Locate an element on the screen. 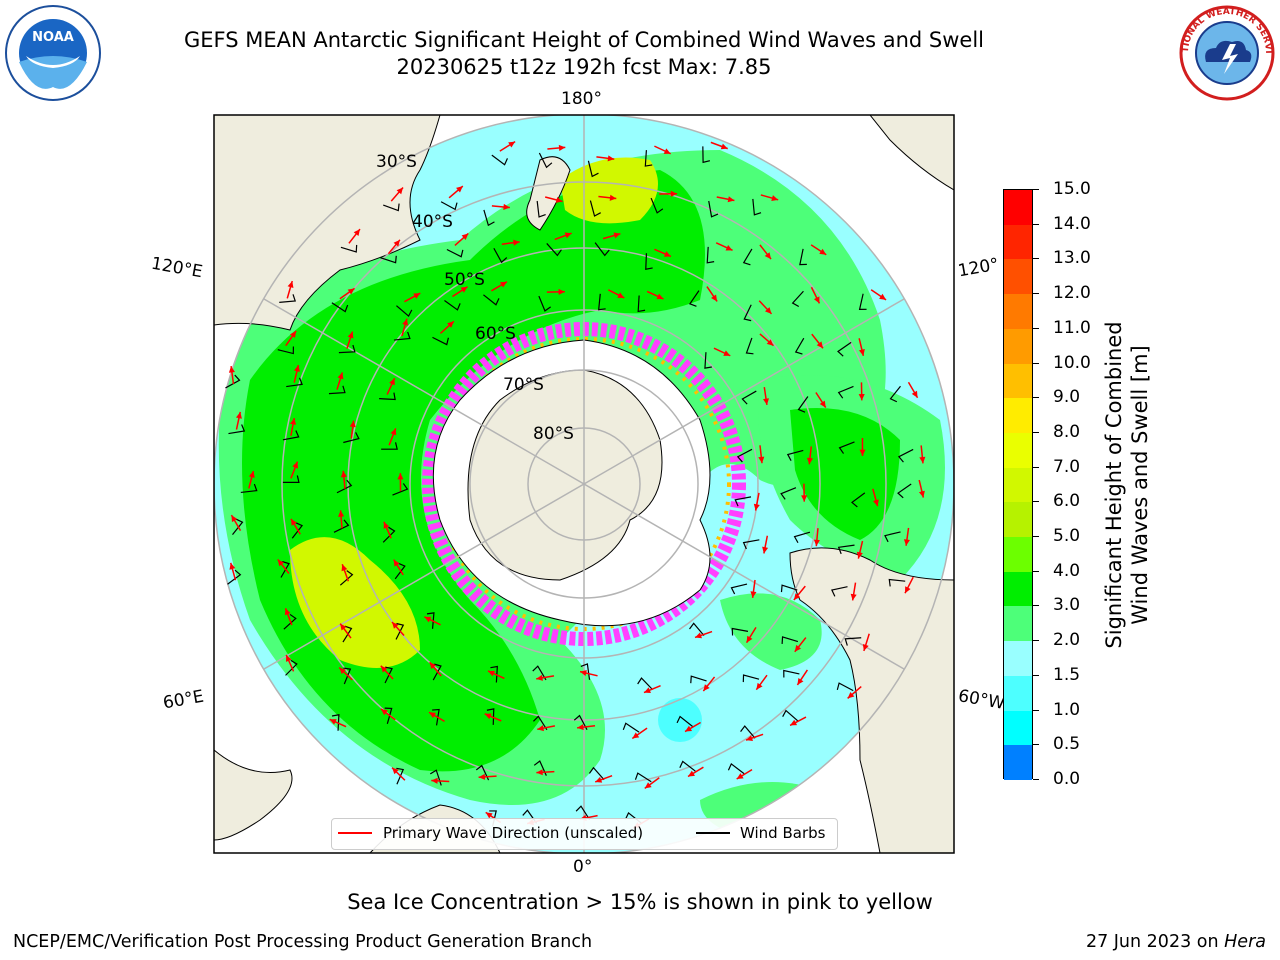 The height and width of the screenshot is (960, 1280). noaa-logo-text: NOAA is located at coordinates (53, 37).